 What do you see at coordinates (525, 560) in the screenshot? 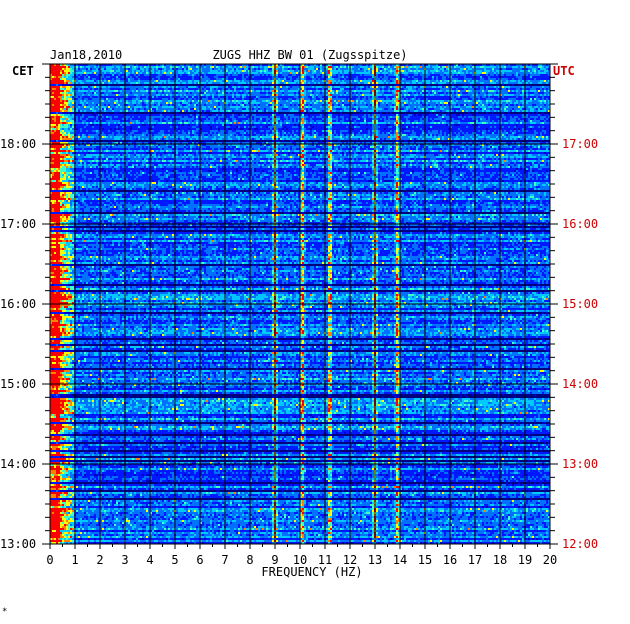
I see `x-tick-label: 19` at bounding box center [525, 560].